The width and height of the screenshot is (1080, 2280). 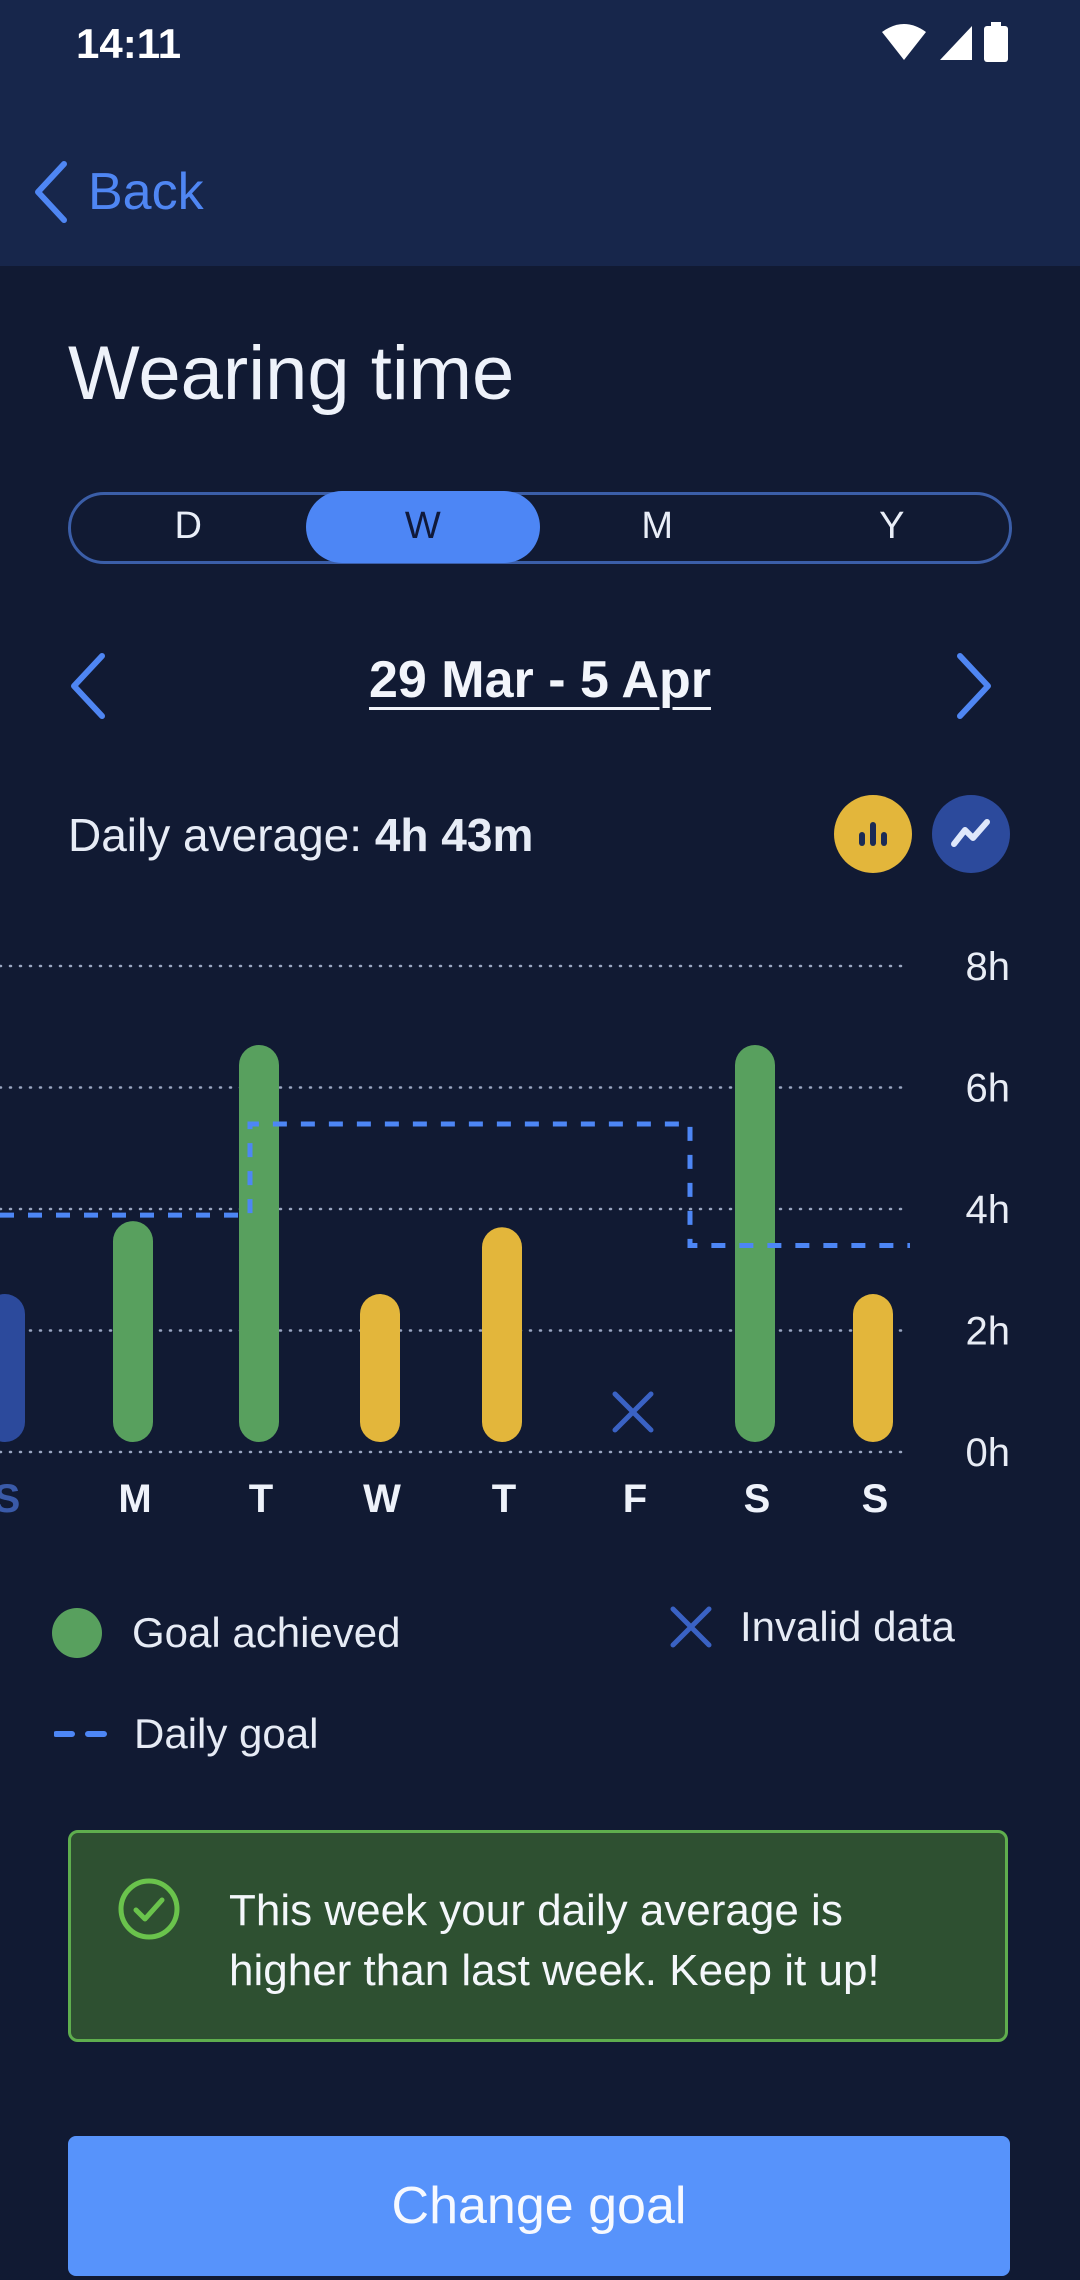 I want to click on legend-goal-achieved: Goal achieved, so click(x=226, y=1633).